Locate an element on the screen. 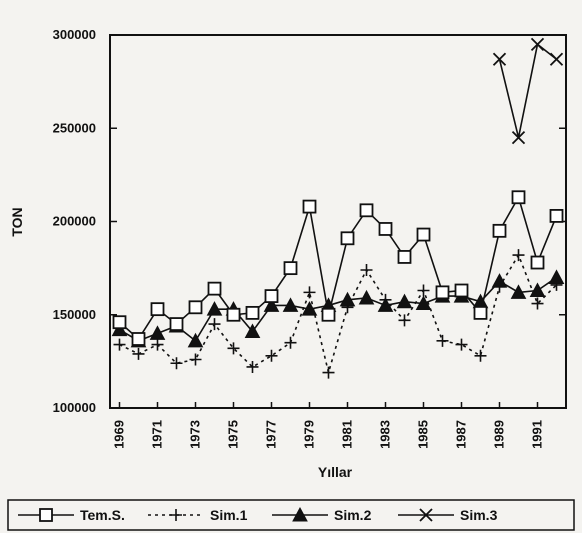 The width and height of the screenshot is (582, 533). y-tick-label: 150000 is located at coordinates (74, 314).